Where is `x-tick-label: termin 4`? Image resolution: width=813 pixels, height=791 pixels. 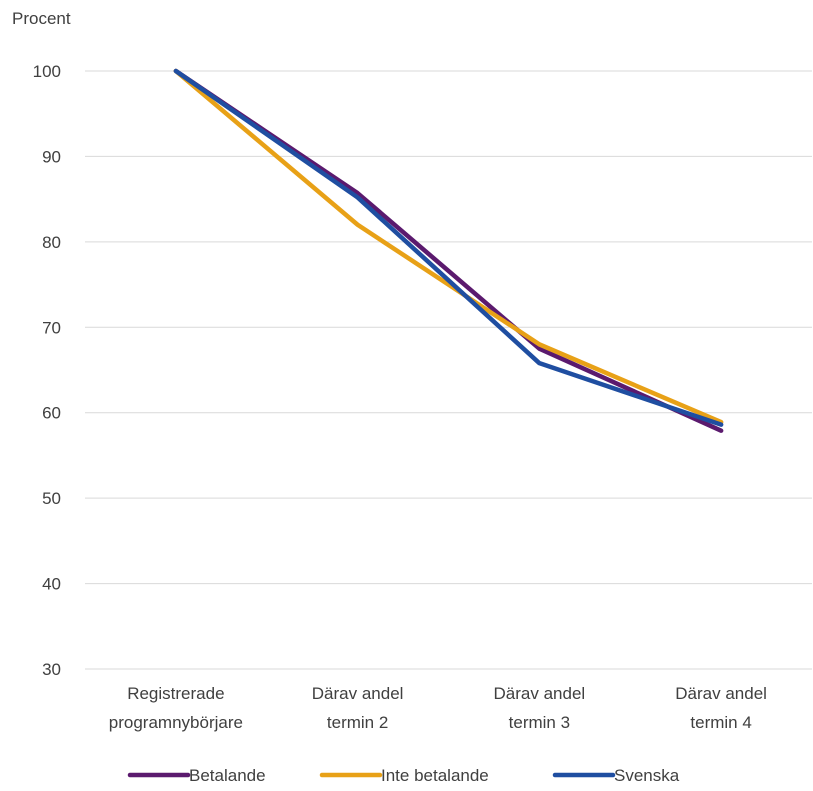
x-tick-label: termin 4 is located at coordinates (720, 722).